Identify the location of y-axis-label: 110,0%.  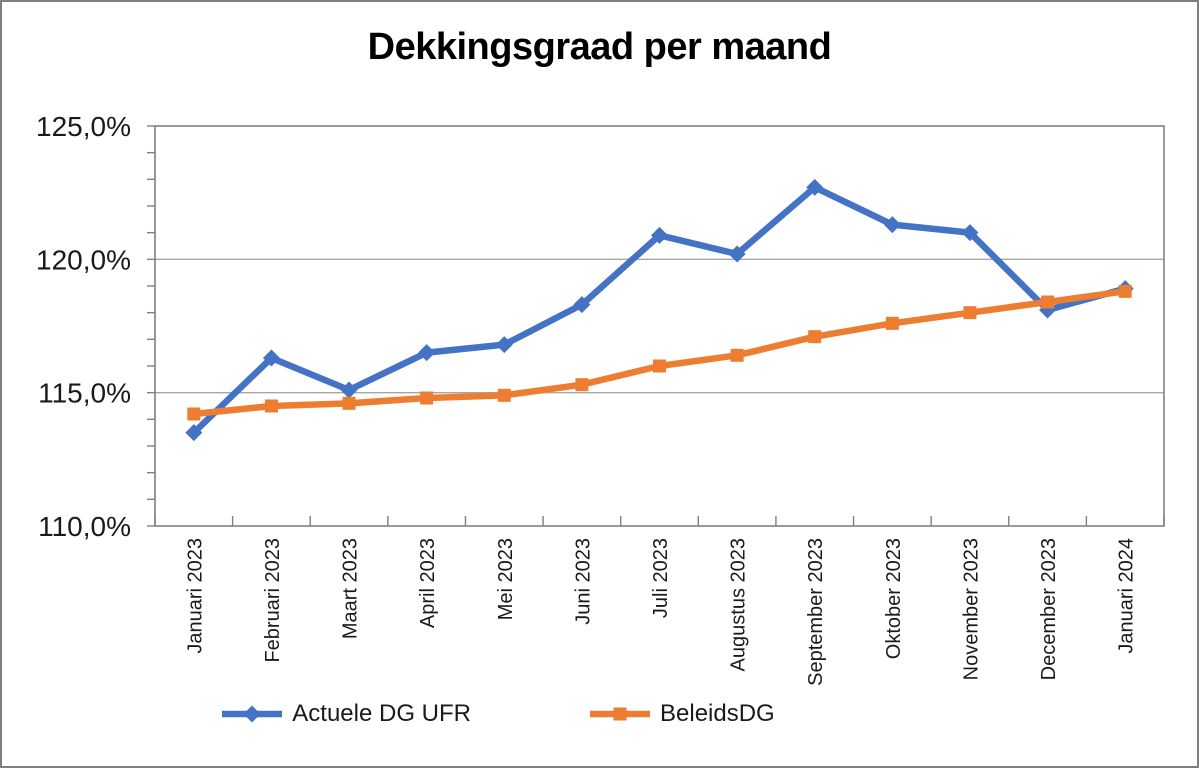
(84, 526).